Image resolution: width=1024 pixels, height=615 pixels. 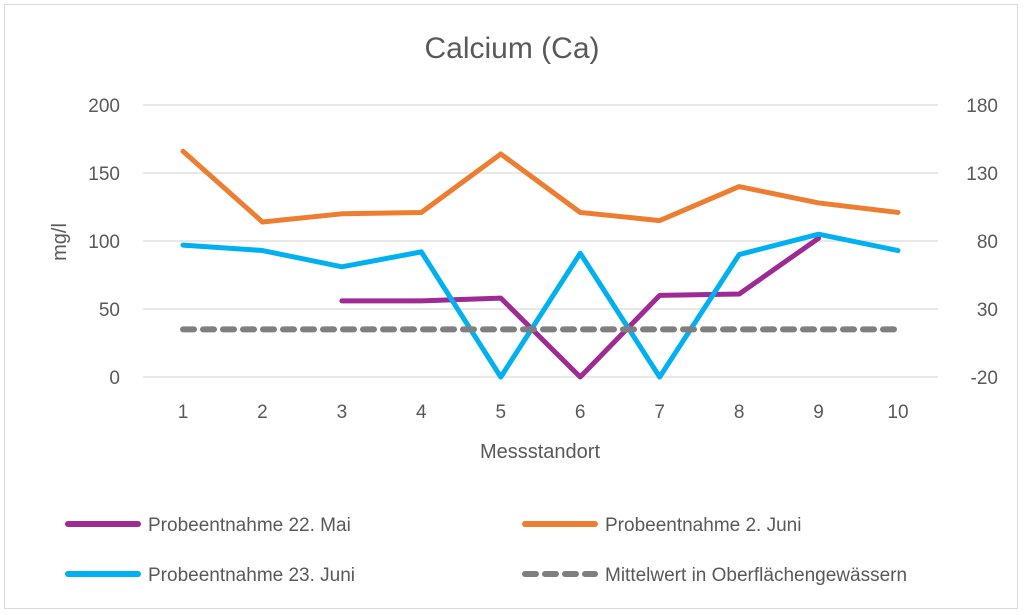 I want to click on y2-tick-label: 180, so click(x=982, y=106).